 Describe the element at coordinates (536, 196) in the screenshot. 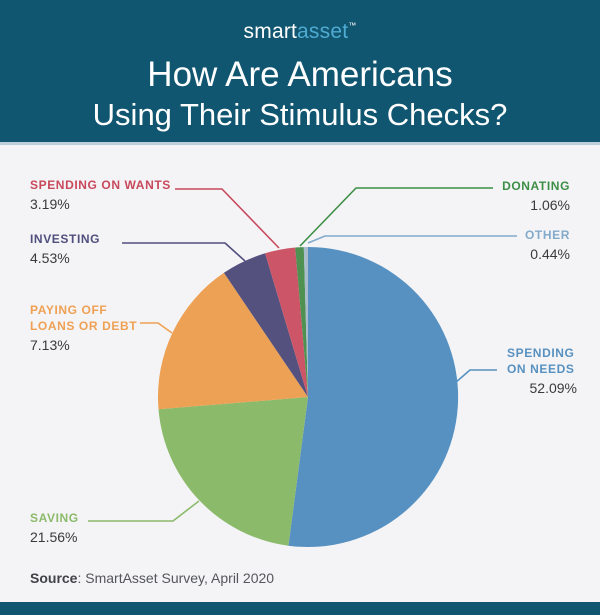

I see `callout-donating: DONATING 1.06%` at that location.